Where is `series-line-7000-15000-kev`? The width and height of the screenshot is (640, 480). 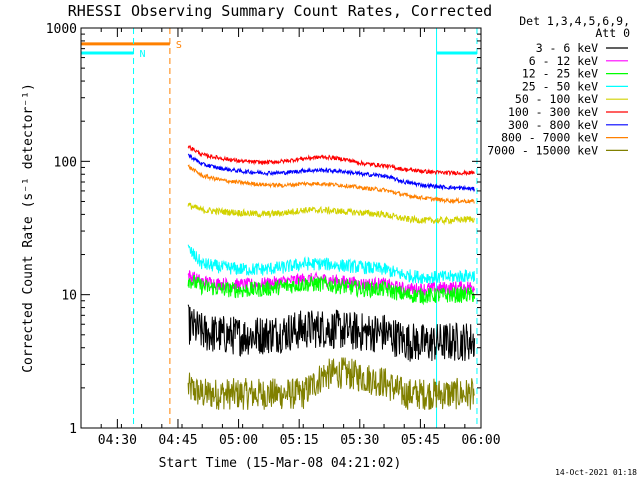 series-line-7000-15000-kev is located at coordinates (331, 383).